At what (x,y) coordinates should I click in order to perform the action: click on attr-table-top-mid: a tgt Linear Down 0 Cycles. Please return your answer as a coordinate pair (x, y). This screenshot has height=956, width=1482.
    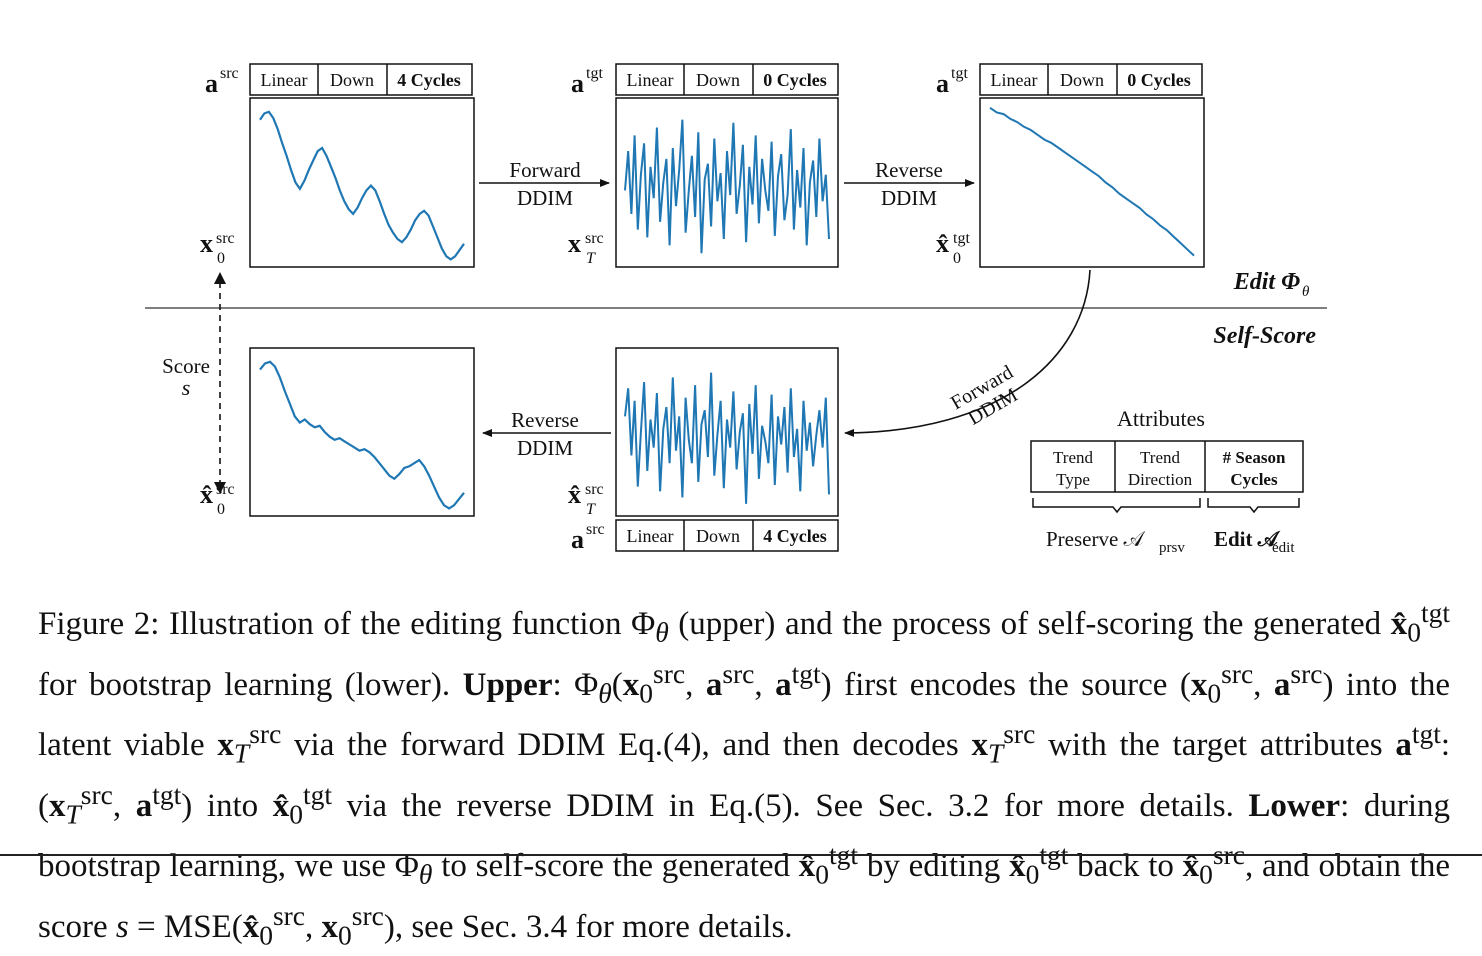
    Looking at the image, I should click on (705, 80).